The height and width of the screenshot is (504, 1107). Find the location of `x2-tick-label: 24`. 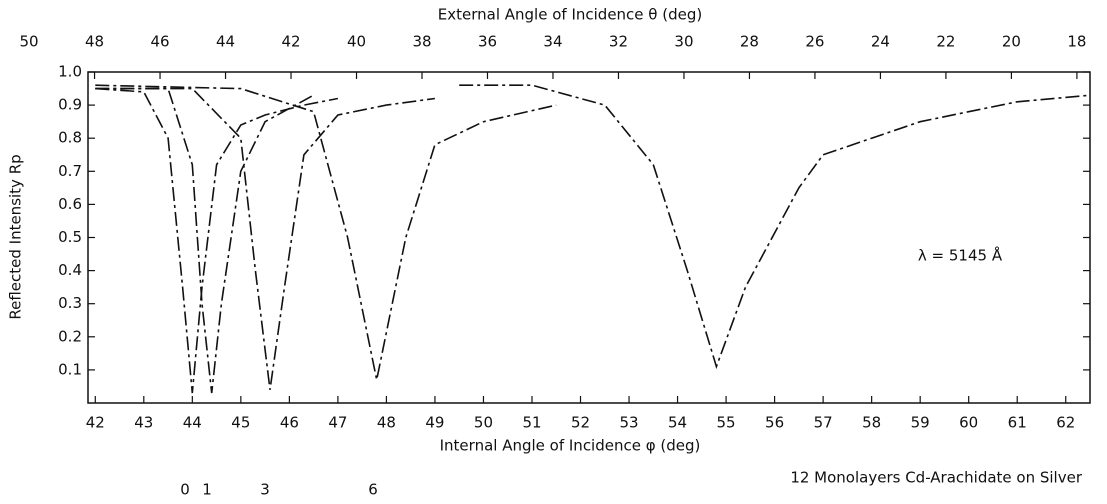

x2-tick-label: 24 is located at coordinates (880, 42).